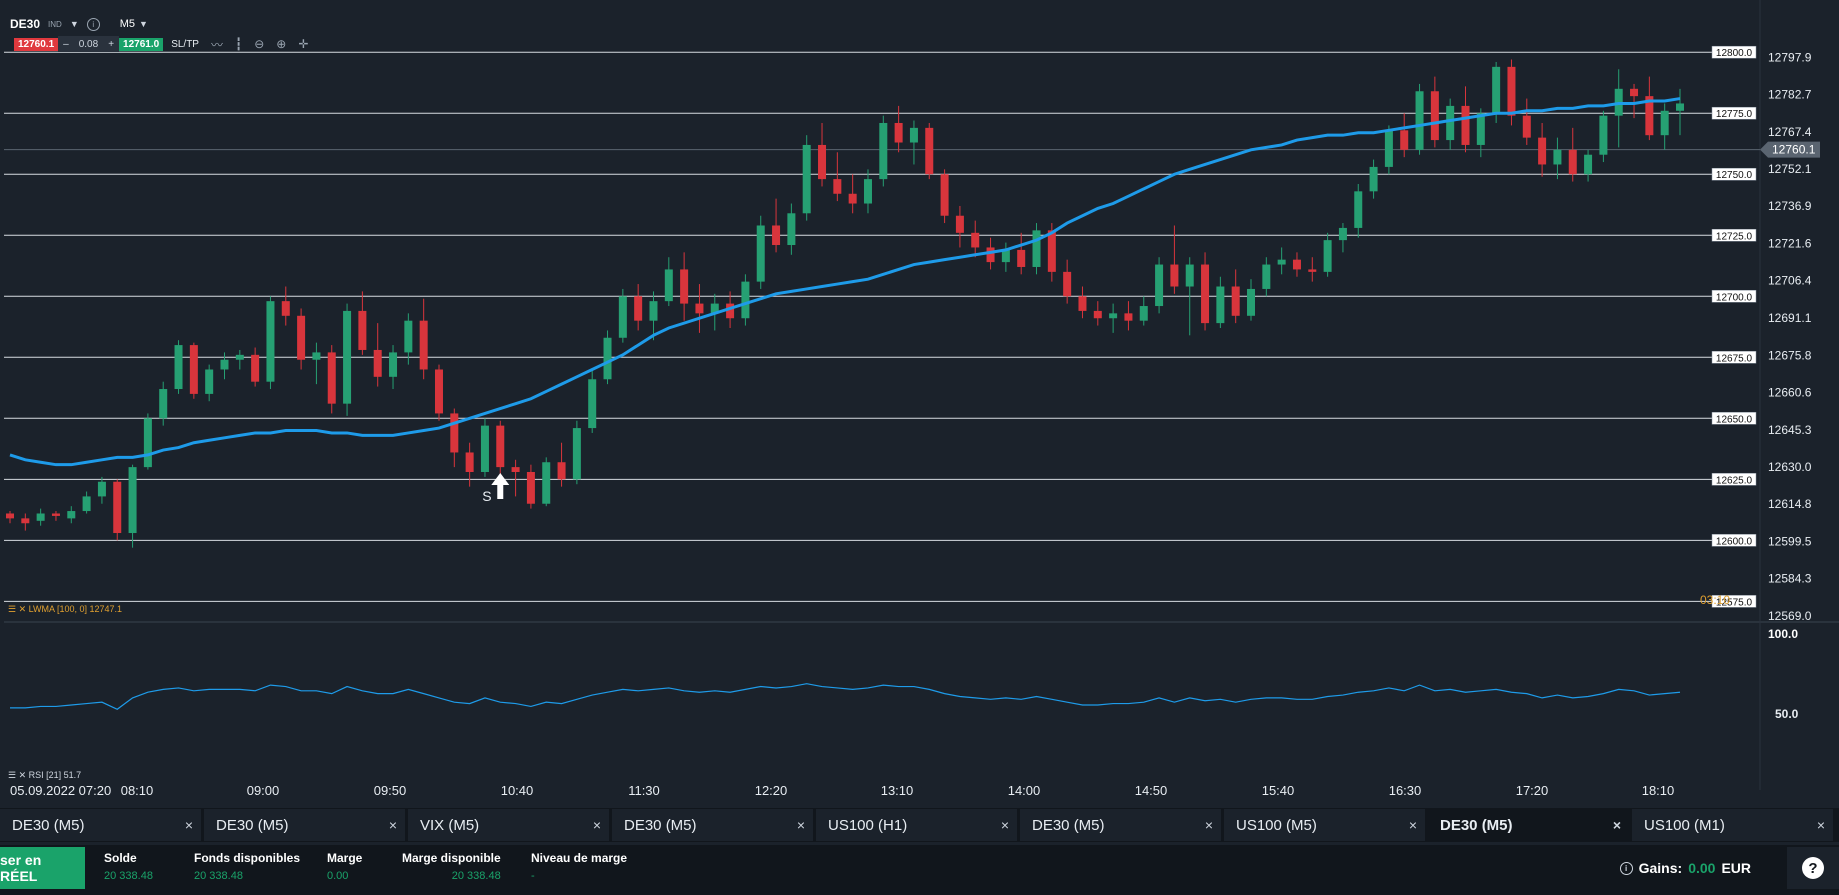  I want to click on symbol-name: DE30, so click(25, 24).